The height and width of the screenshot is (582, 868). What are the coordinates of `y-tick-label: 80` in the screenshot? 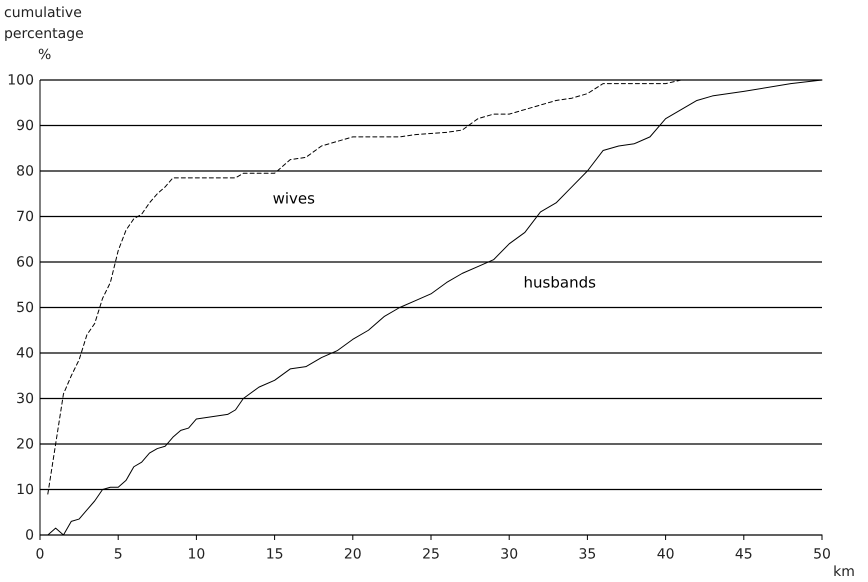 It's located at (25, 171).